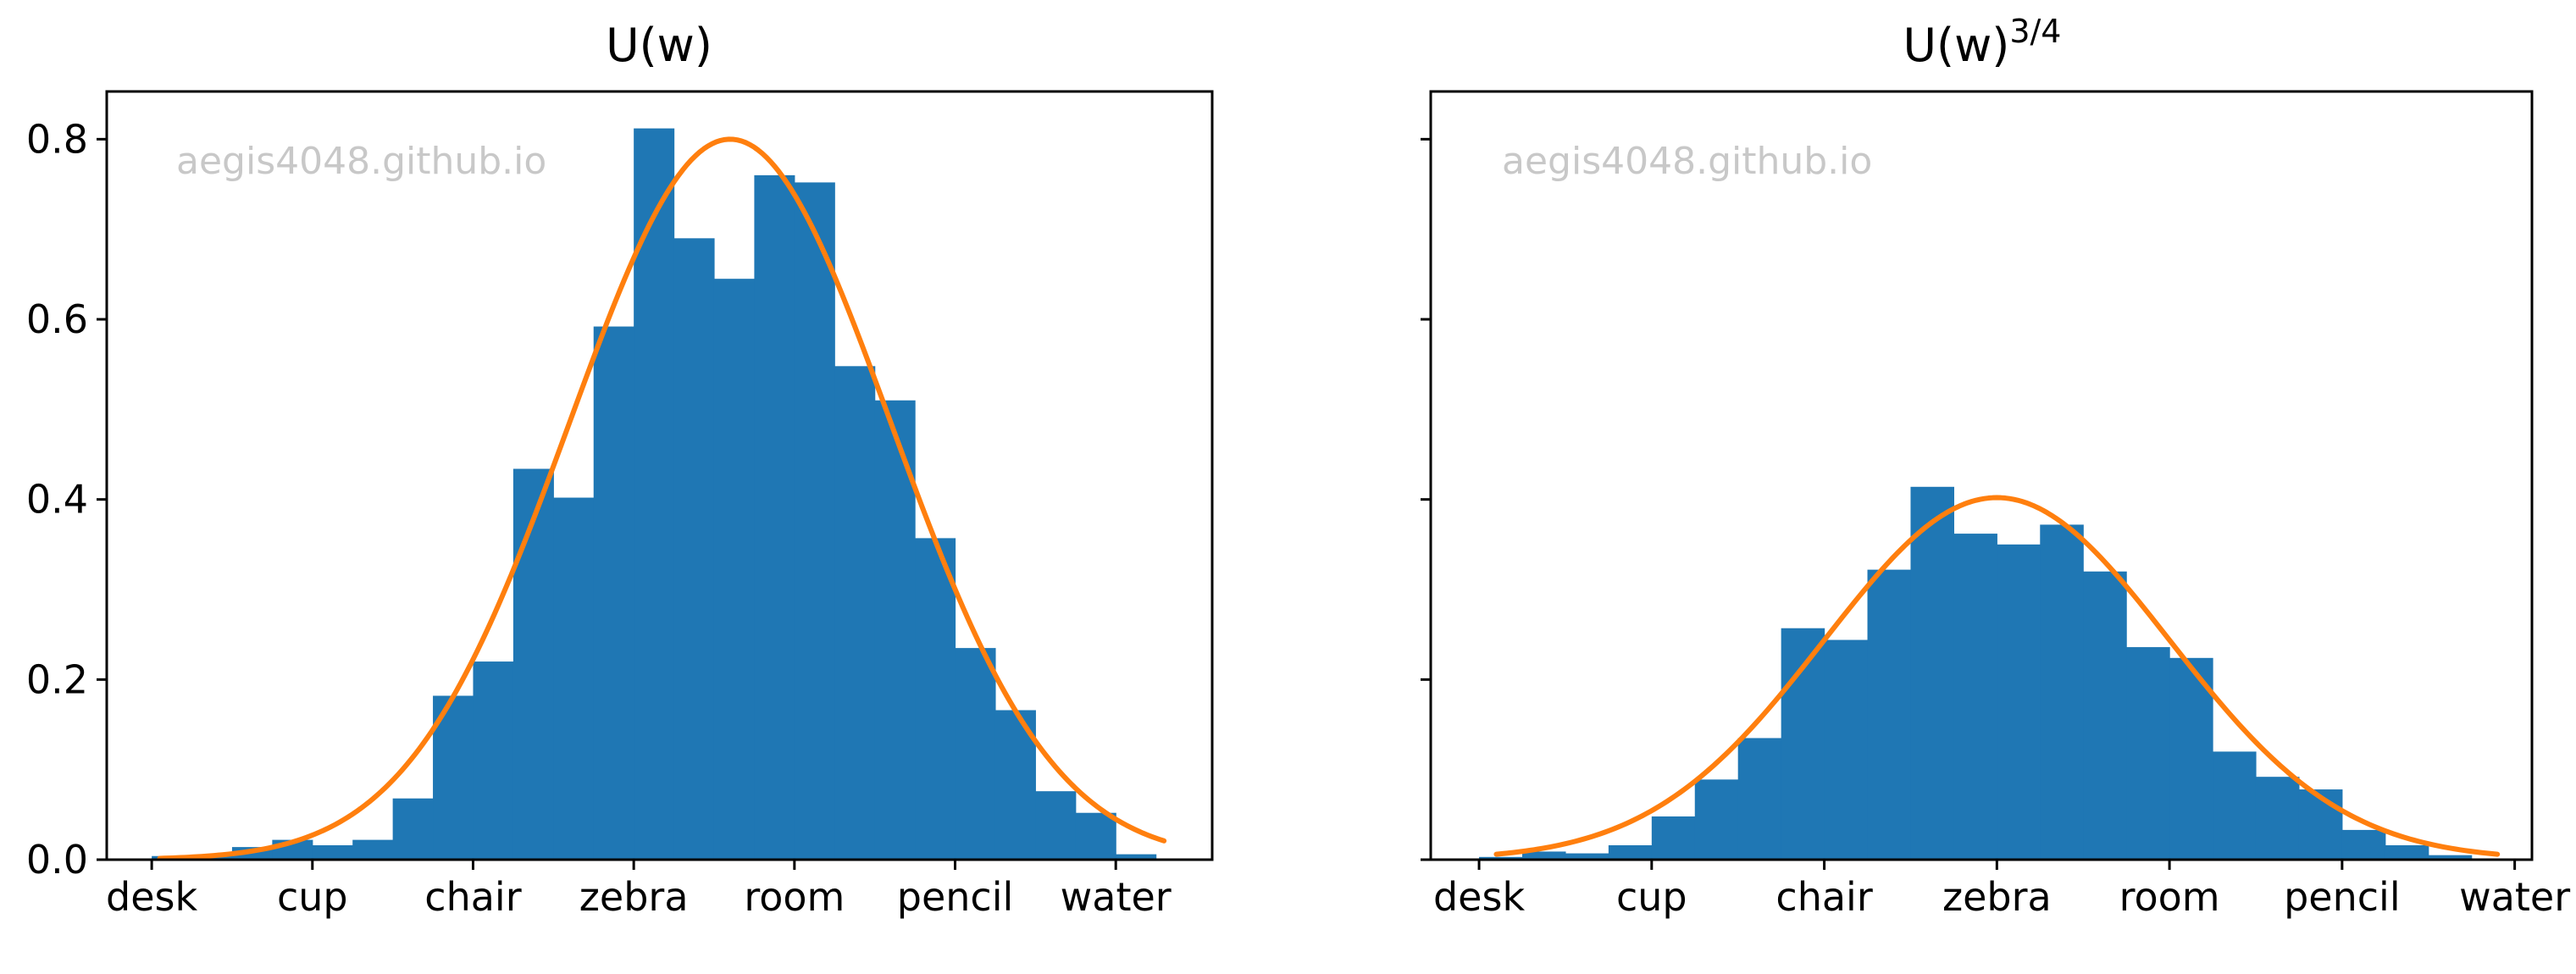  I want to click on left-chart-y-tick-label: 0.8, so click(57, 139).